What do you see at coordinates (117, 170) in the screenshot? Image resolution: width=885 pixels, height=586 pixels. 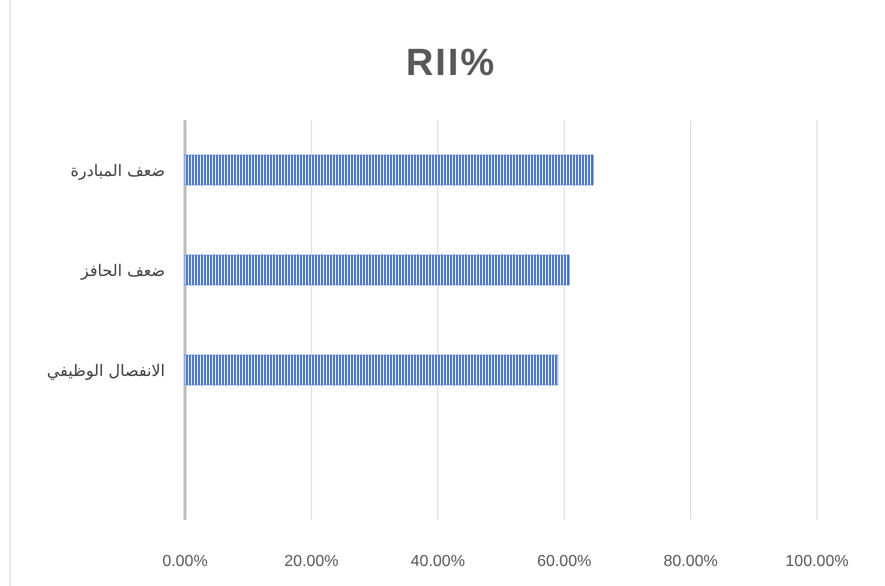 I see `y-tick-label: ضعف المبادرة` at bounding box center [117, 170].